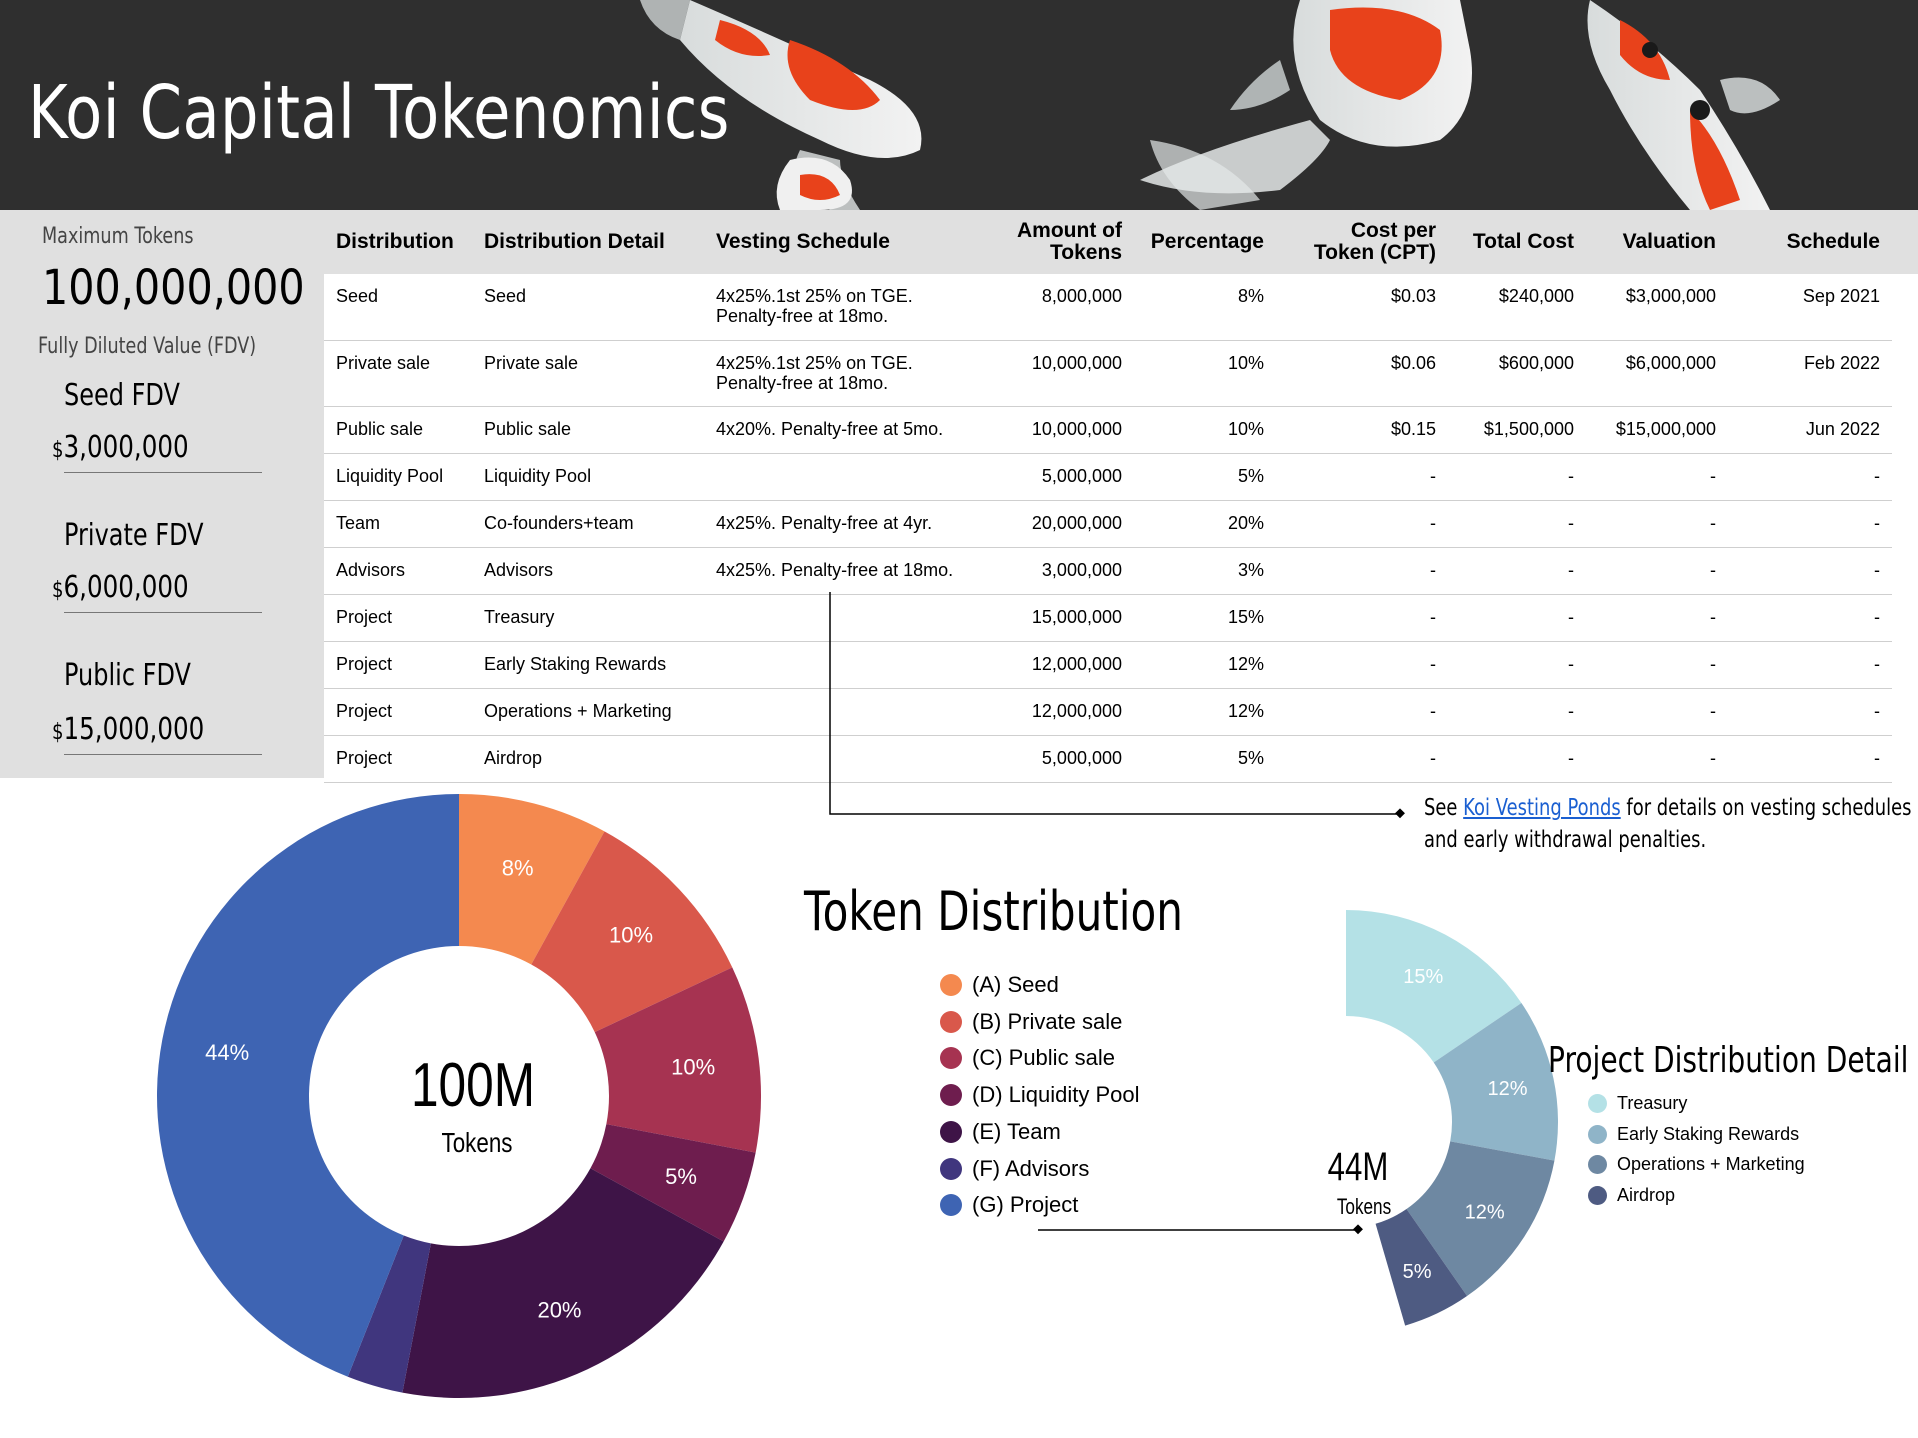 The image size is (1918, 1438). Describe the element at coordinates (1031, 1168) in the screenshot. I see `legend-label: (F) Advisors` at that location.